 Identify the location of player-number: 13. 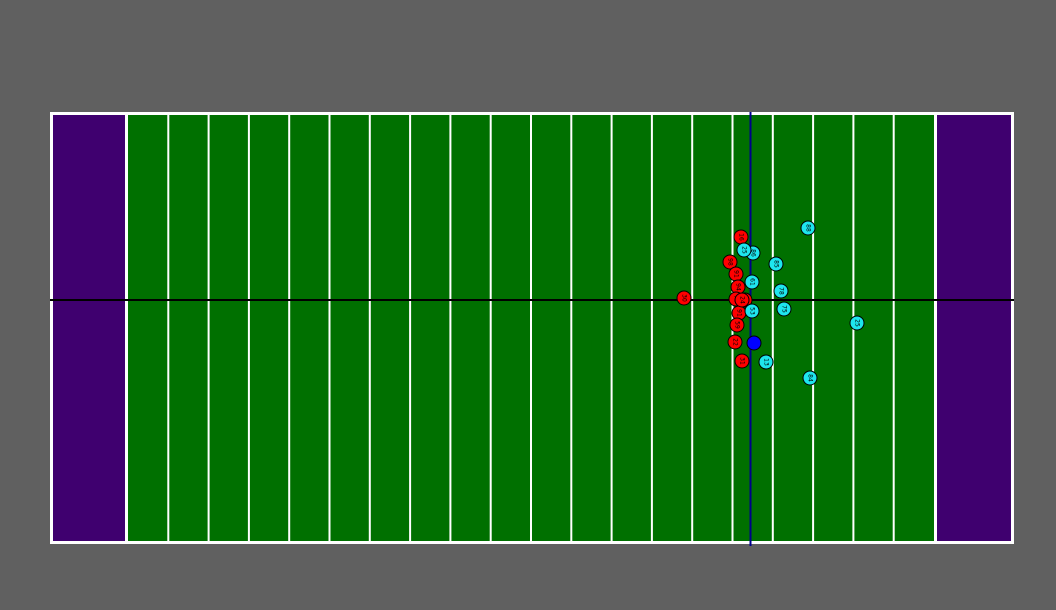
(766, 362).